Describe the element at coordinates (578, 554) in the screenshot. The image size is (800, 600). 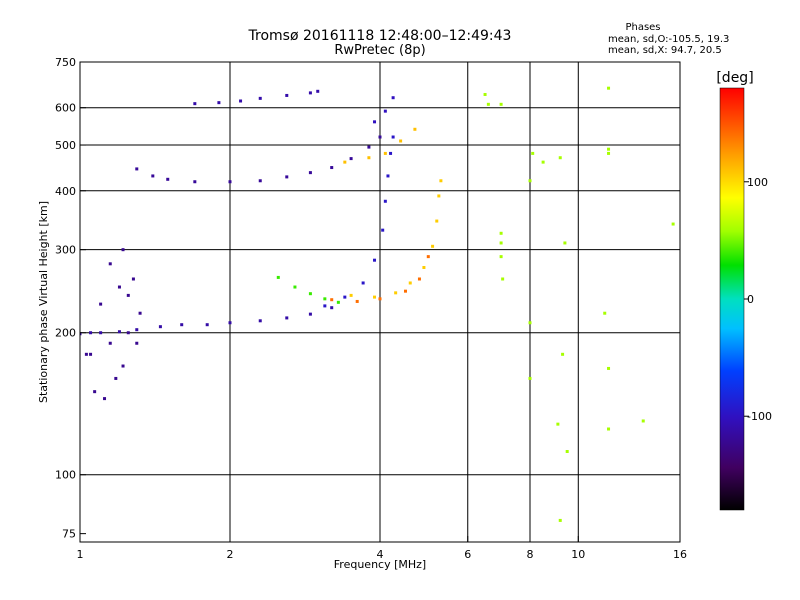
I see `x-tick-label: 10` at that location.